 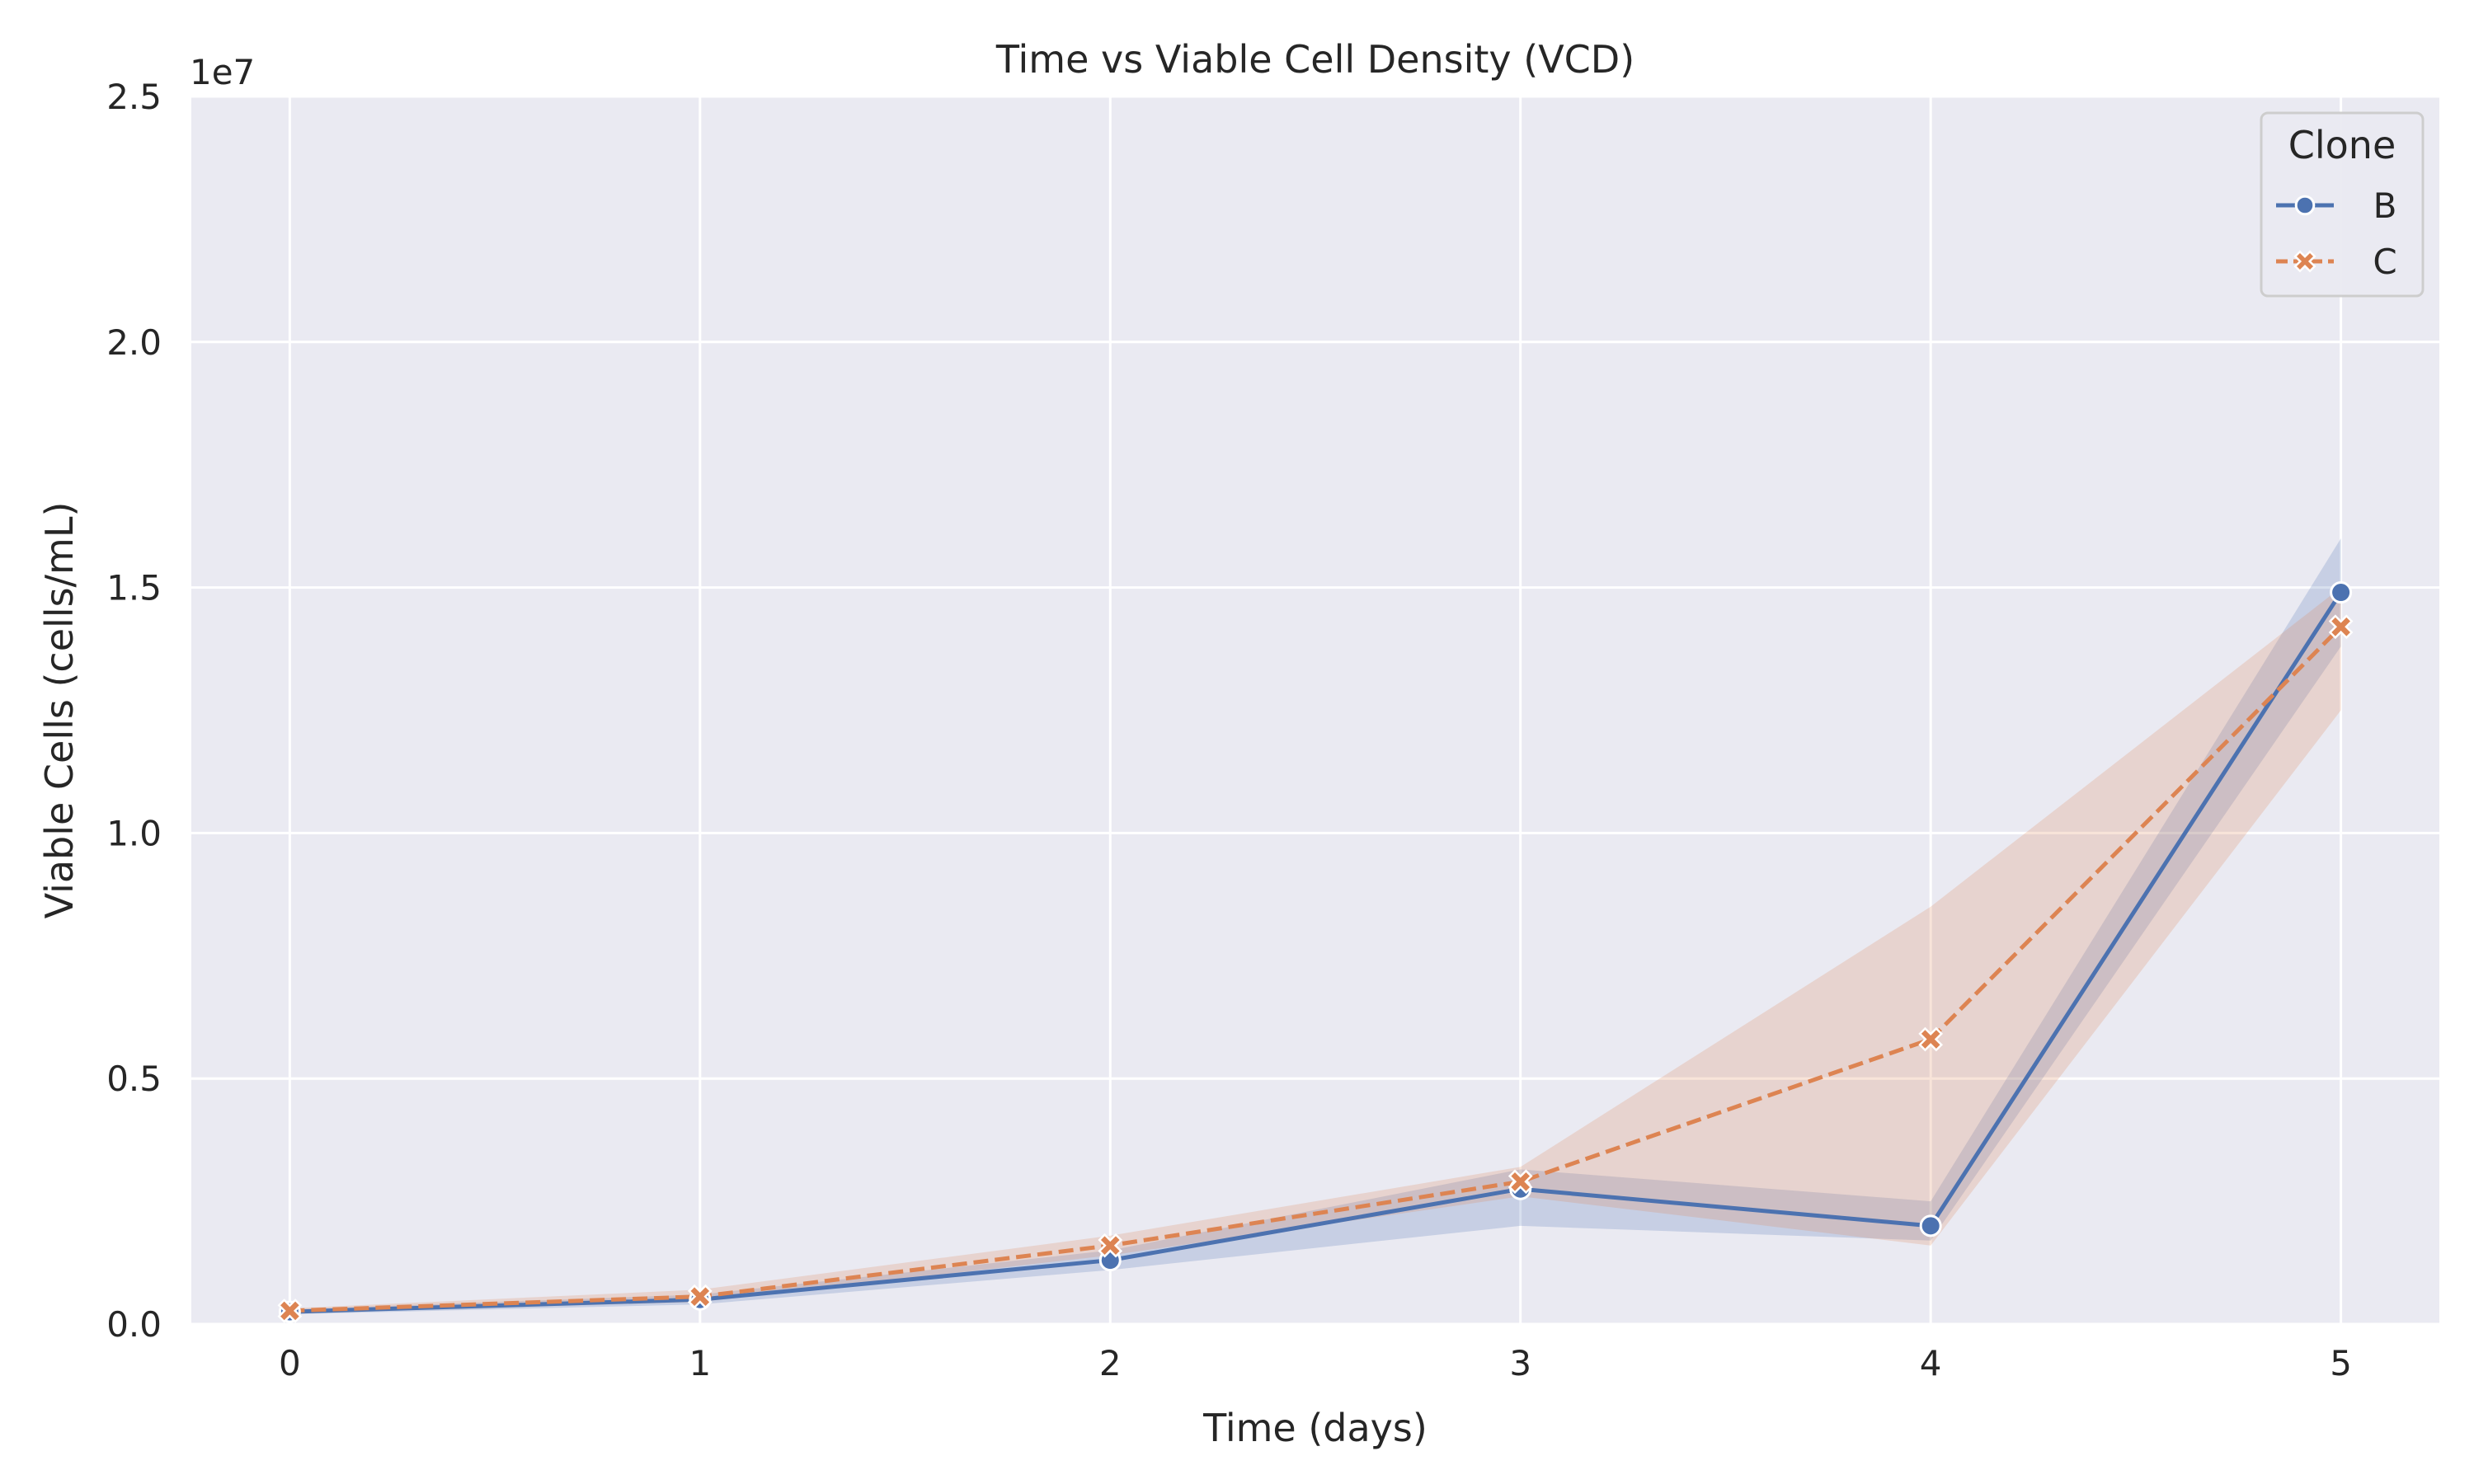 What do you see at coordinates (134, 833) in the screenshot?
I see `y-tick-label: 1.0` at bounding box center [134, 833].